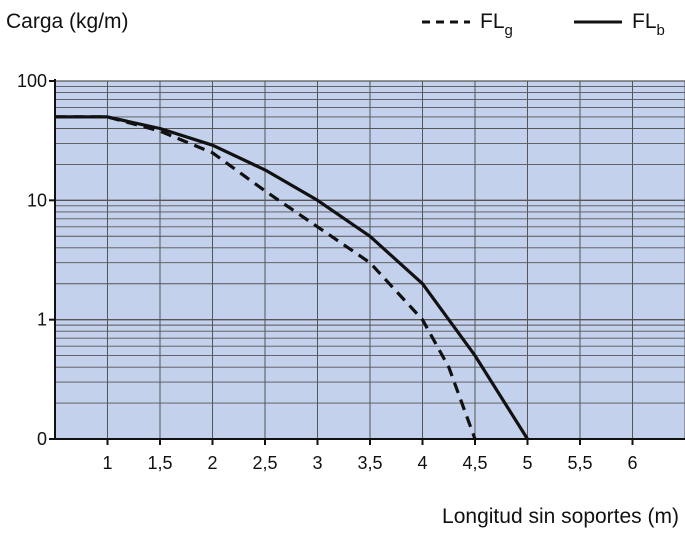  Describe the element at coordinates (159, 463) in the screenshot. I see `x-tick-label: 1,5` at that location.